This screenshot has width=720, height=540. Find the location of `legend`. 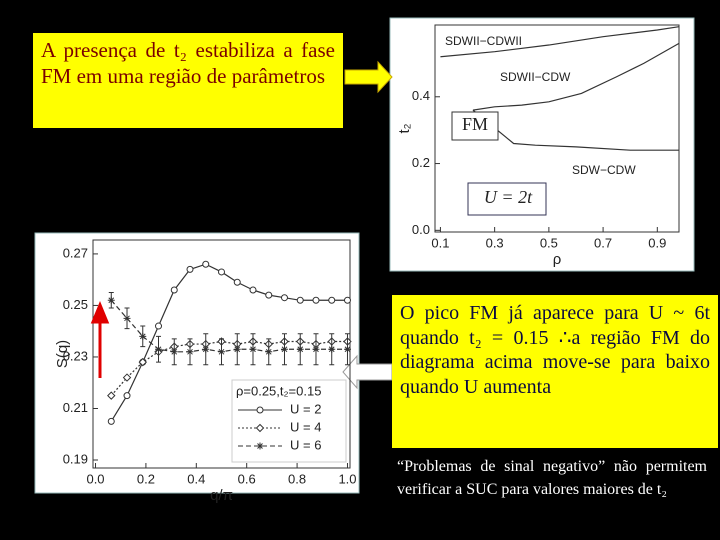

legend is located at coordinates (289, 421).